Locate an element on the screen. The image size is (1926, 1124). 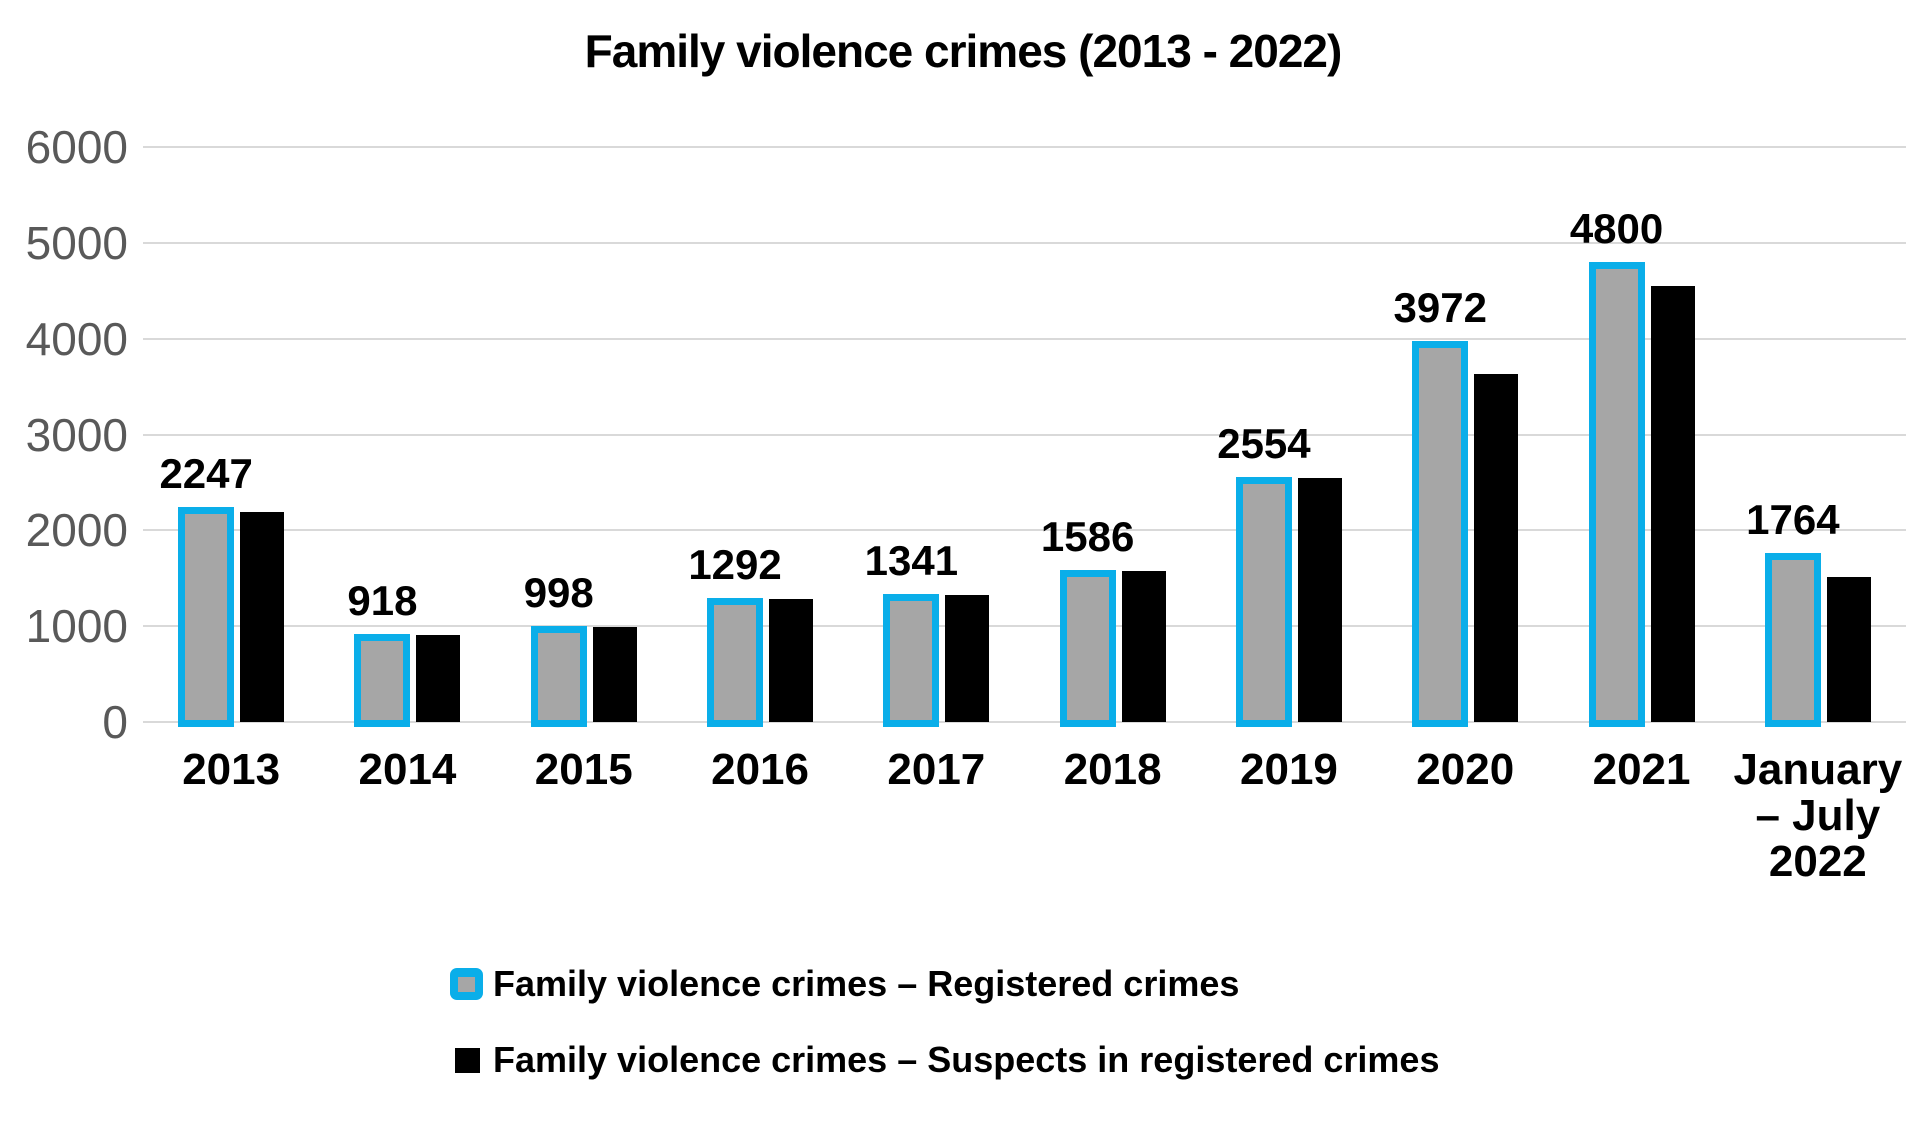
bar-suspects-2020 is located at coordinates (1496, 548).